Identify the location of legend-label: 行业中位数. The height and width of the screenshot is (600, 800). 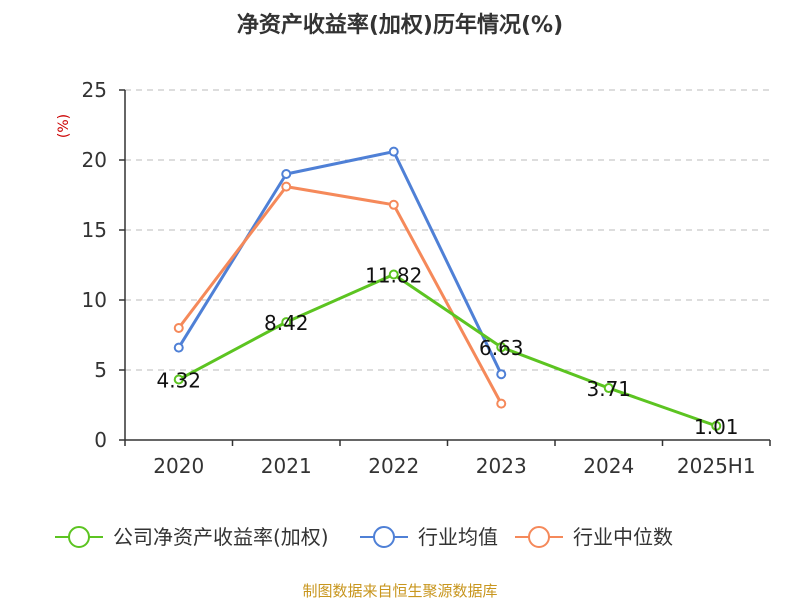
(623, 537).